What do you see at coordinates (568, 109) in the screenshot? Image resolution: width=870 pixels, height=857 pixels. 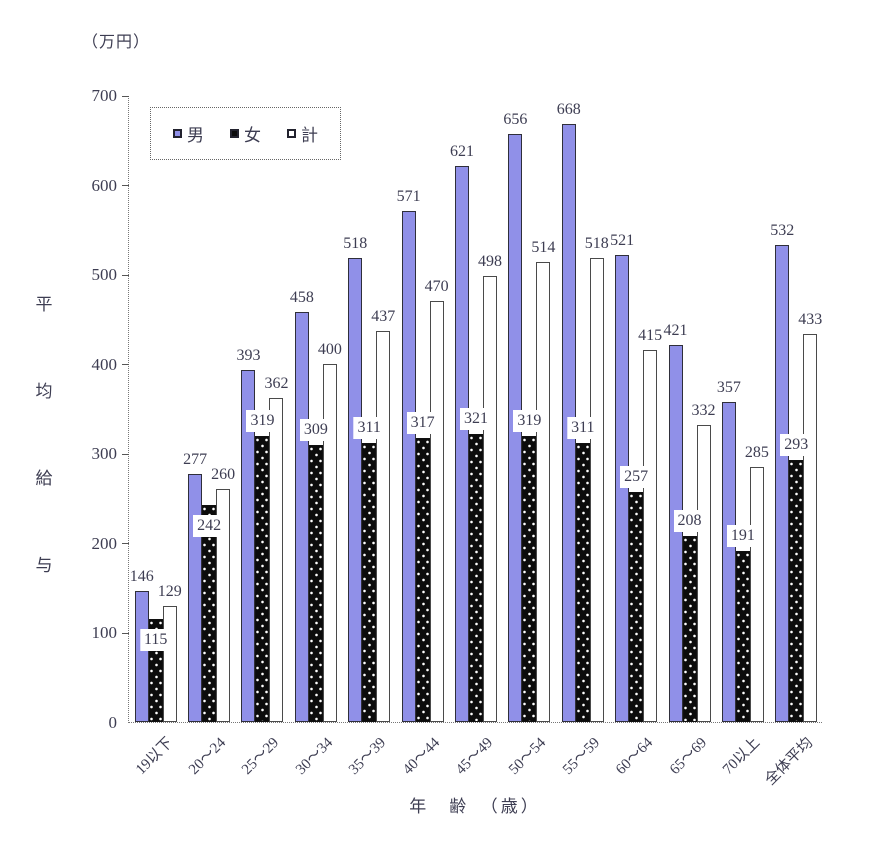 I see `value-label-male: 668` at bounding box center [568, 109].